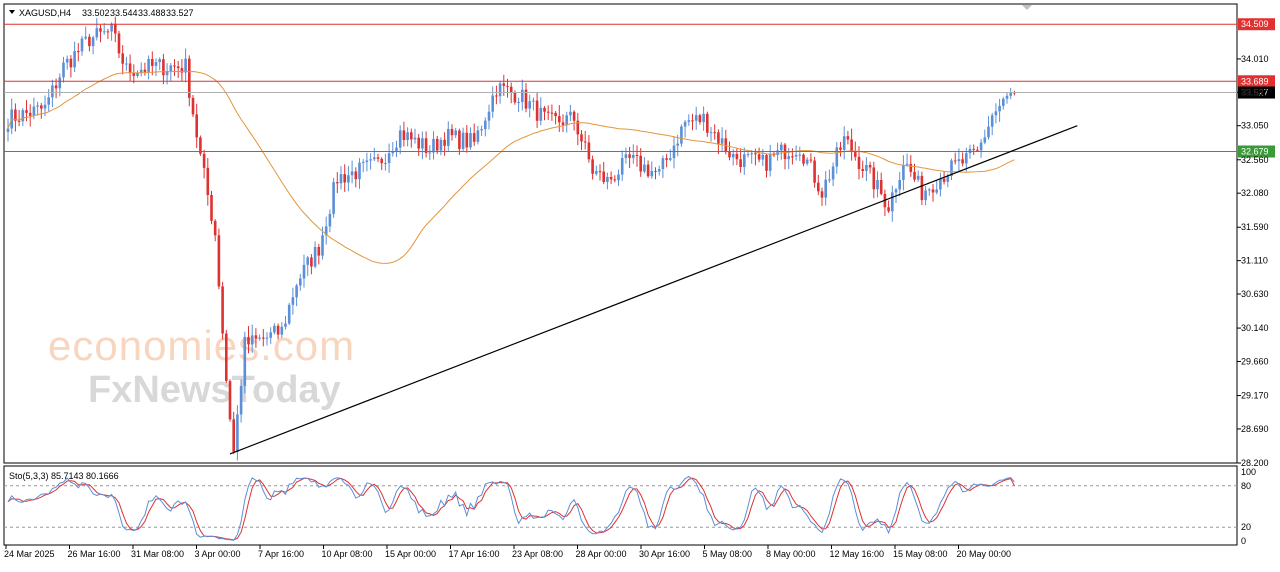  Describe the element at coordinates (201, 345) in the screenshot. I see `watermark-economies: economies.com` at that location.